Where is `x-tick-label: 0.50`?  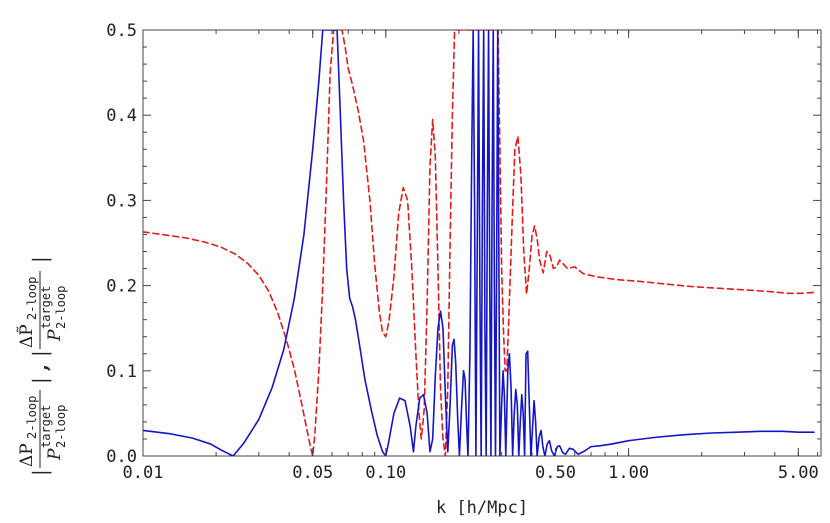
x-tick-label: 0.50 is located at coordinates (555, 473).